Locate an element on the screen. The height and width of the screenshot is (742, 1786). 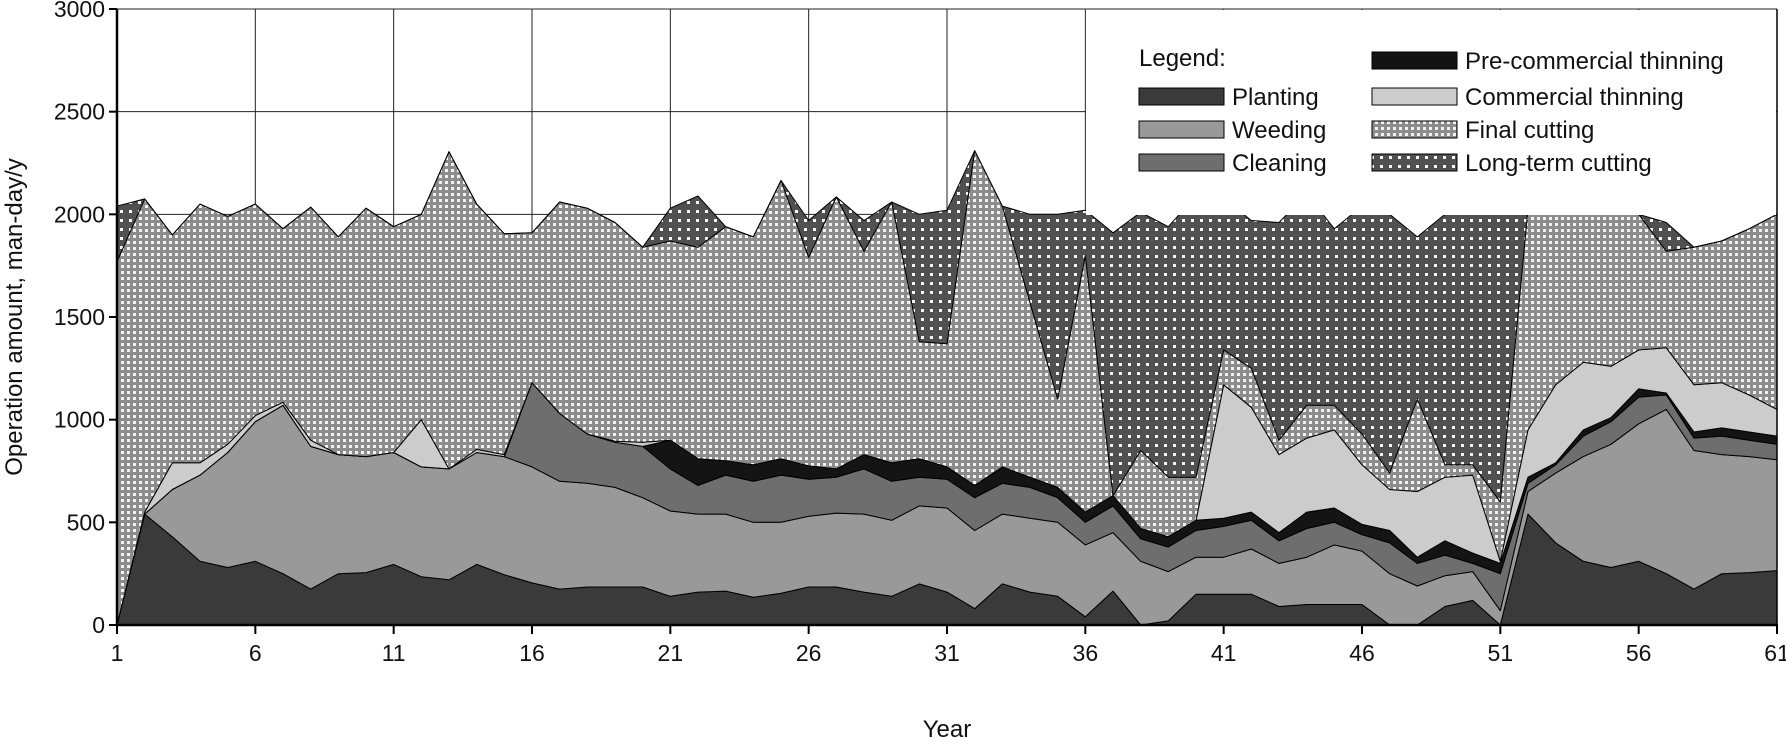
x-tick-label: 1 is located at coordinates (117, 653).